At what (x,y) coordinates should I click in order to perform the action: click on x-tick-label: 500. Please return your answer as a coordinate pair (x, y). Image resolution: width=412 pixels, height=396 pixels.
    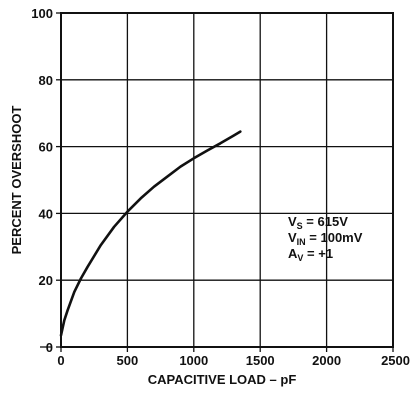
    Looking at the image, I should click on (128, 360).